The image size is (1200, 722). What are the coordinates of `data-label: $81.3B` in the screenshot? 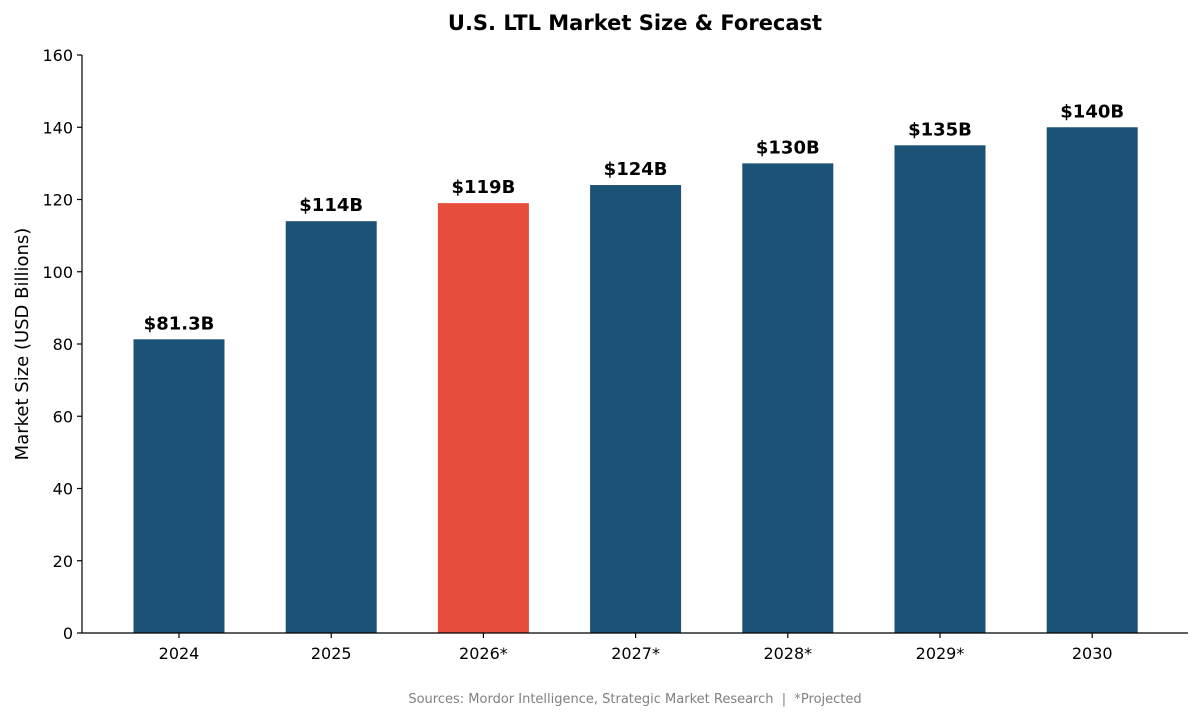 It's located at (179, 323).